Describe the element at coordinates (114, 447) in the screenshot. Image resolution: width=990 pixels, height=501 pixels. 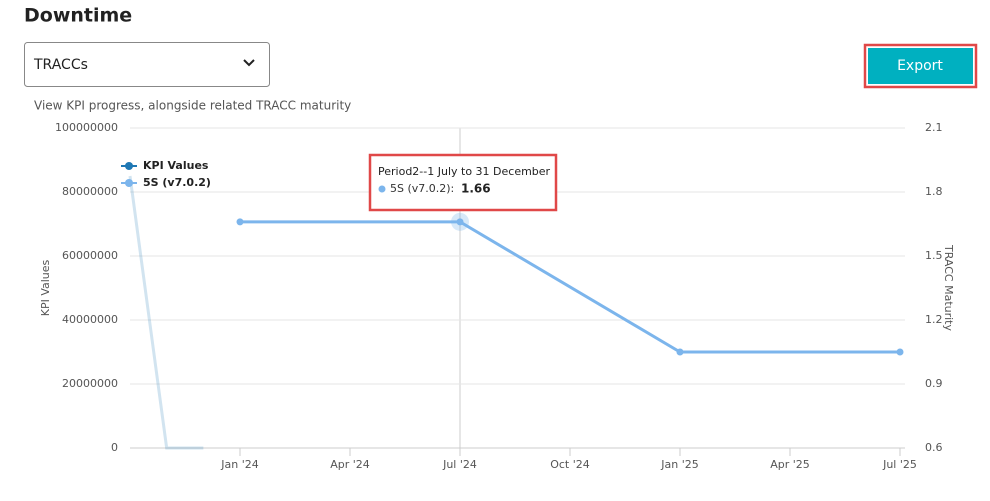
I see `y-tick-label: 0` at that location.